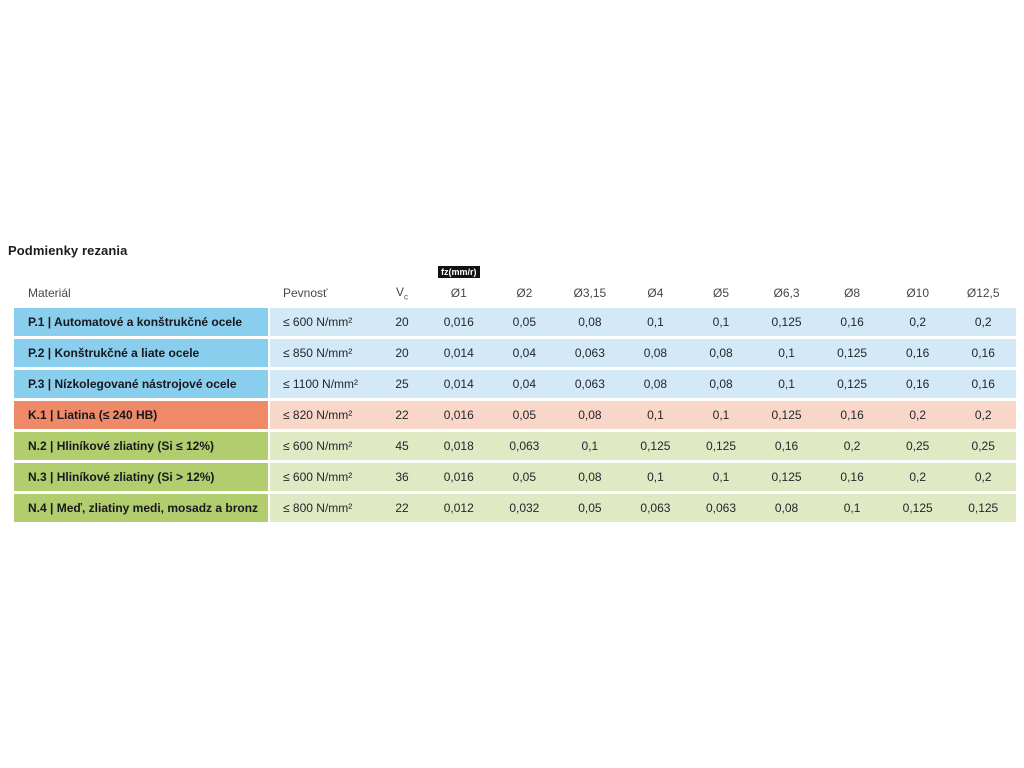 Image resolution: width=1024 pixels, height=768 pixels. Describe the element at coordinates (983, 293) in the screenshot. I see `header-diameter-9: Ø12,5` at that location.